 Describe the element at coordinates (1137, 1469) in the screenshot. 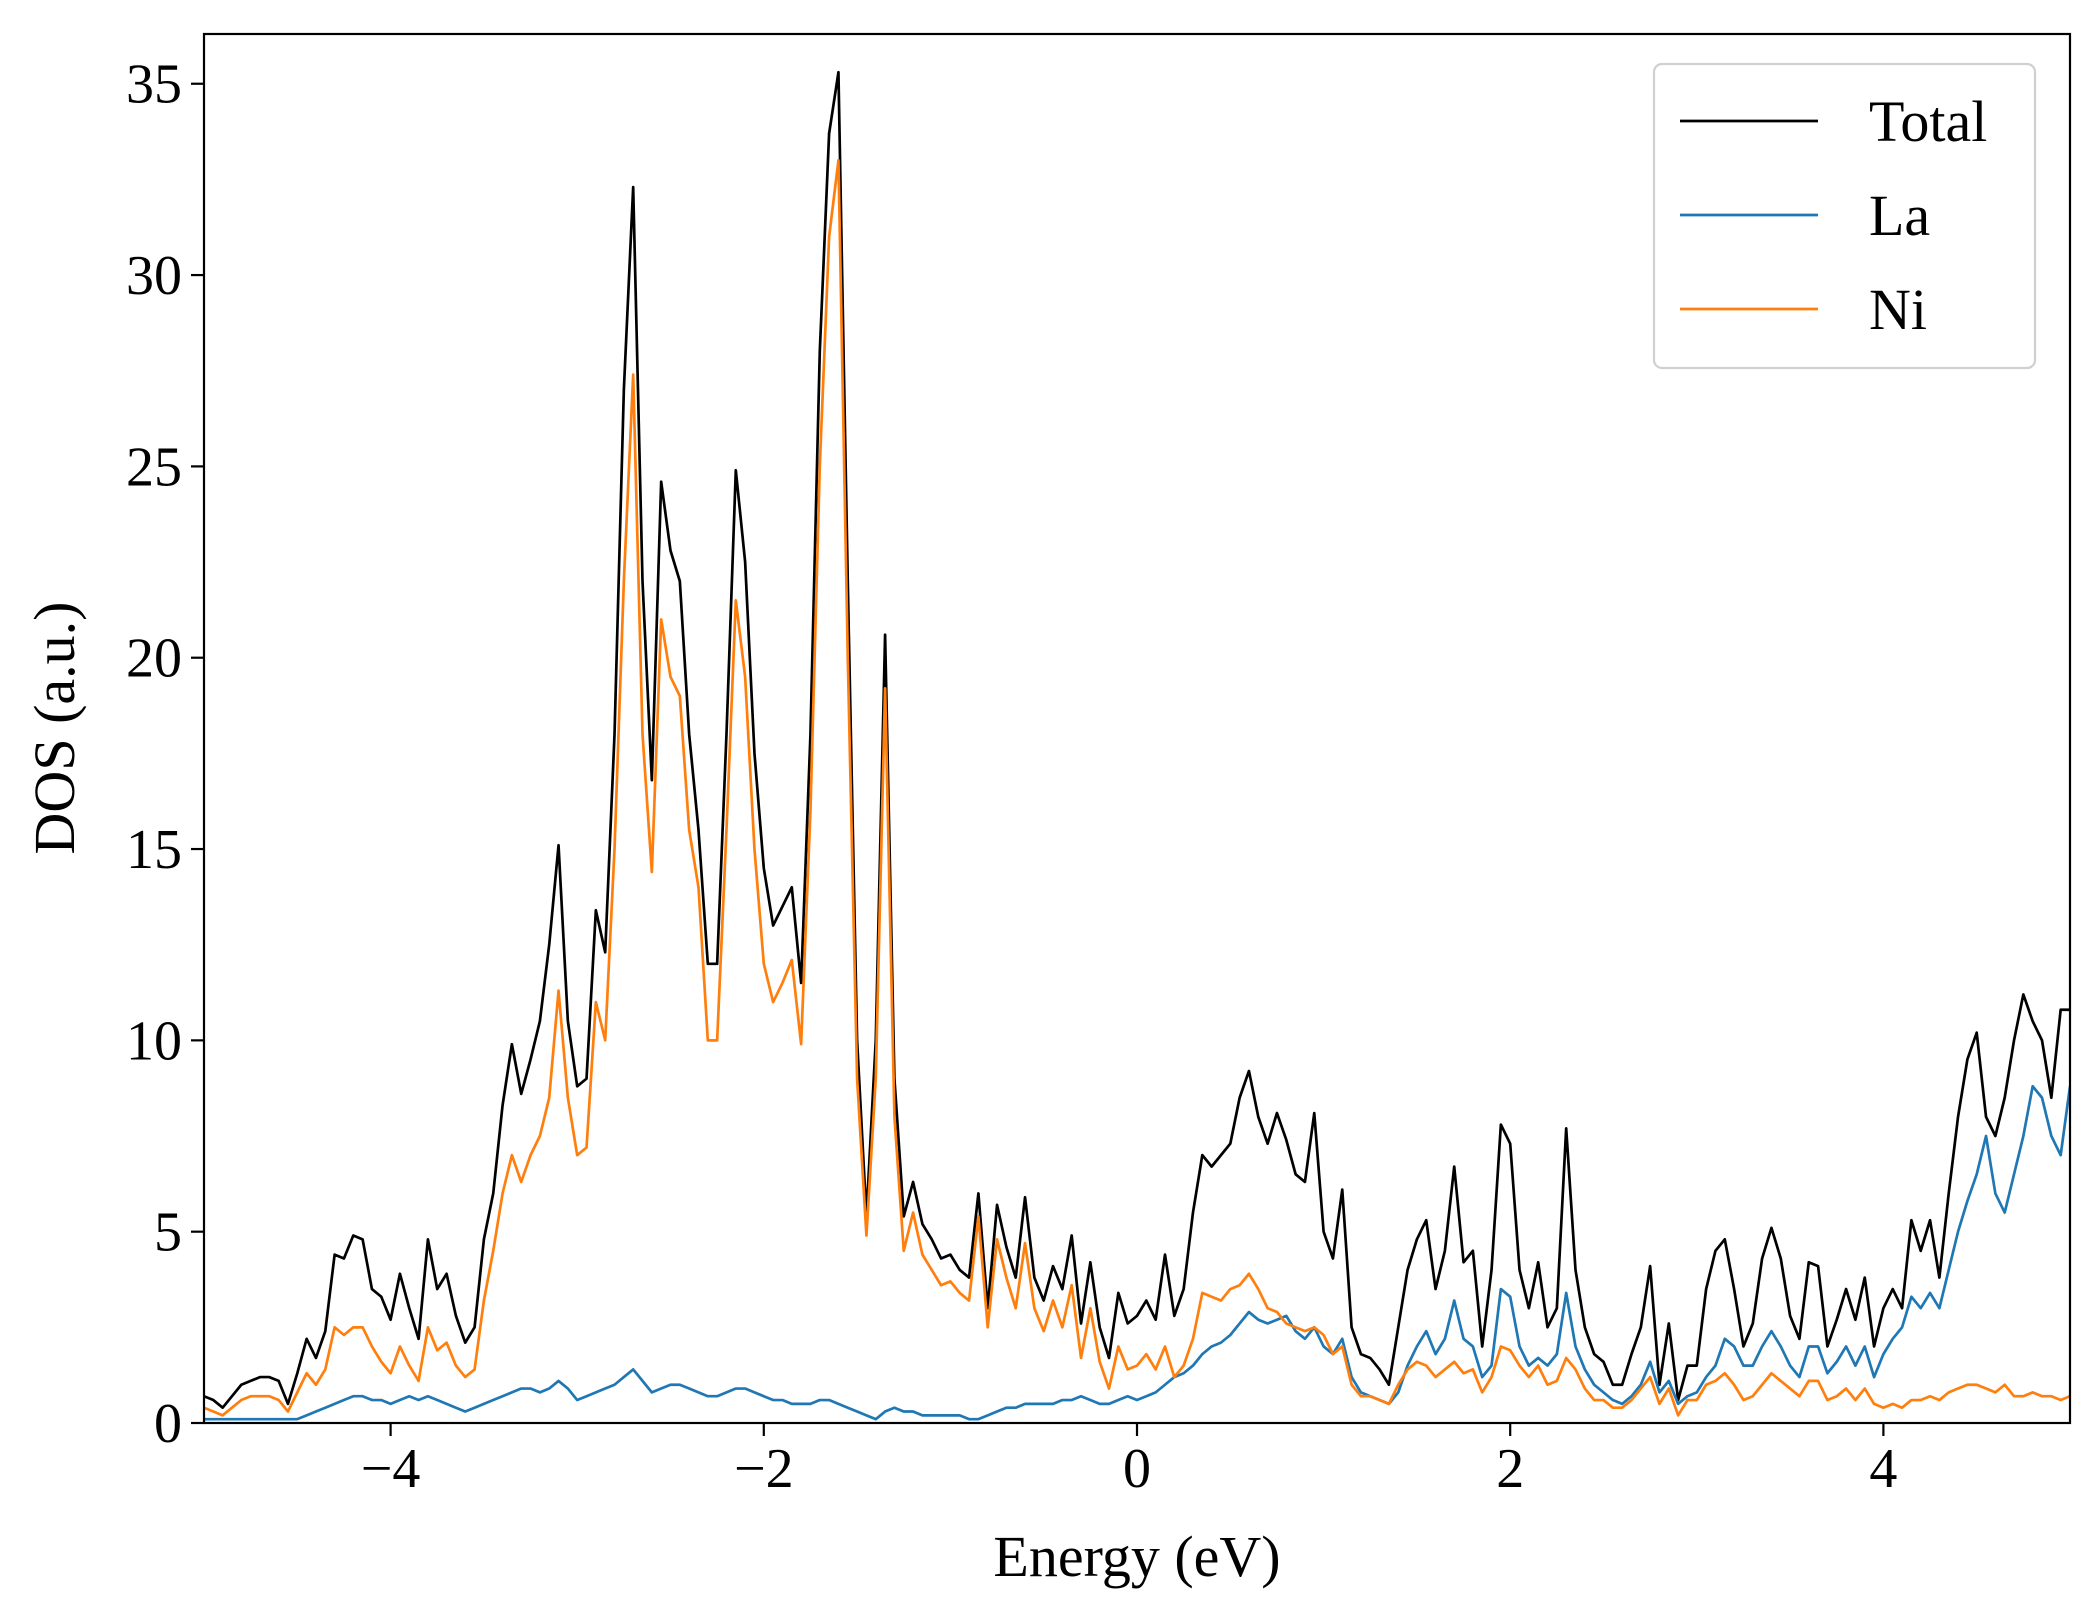

I see `x-tick-label: 0` at that location.